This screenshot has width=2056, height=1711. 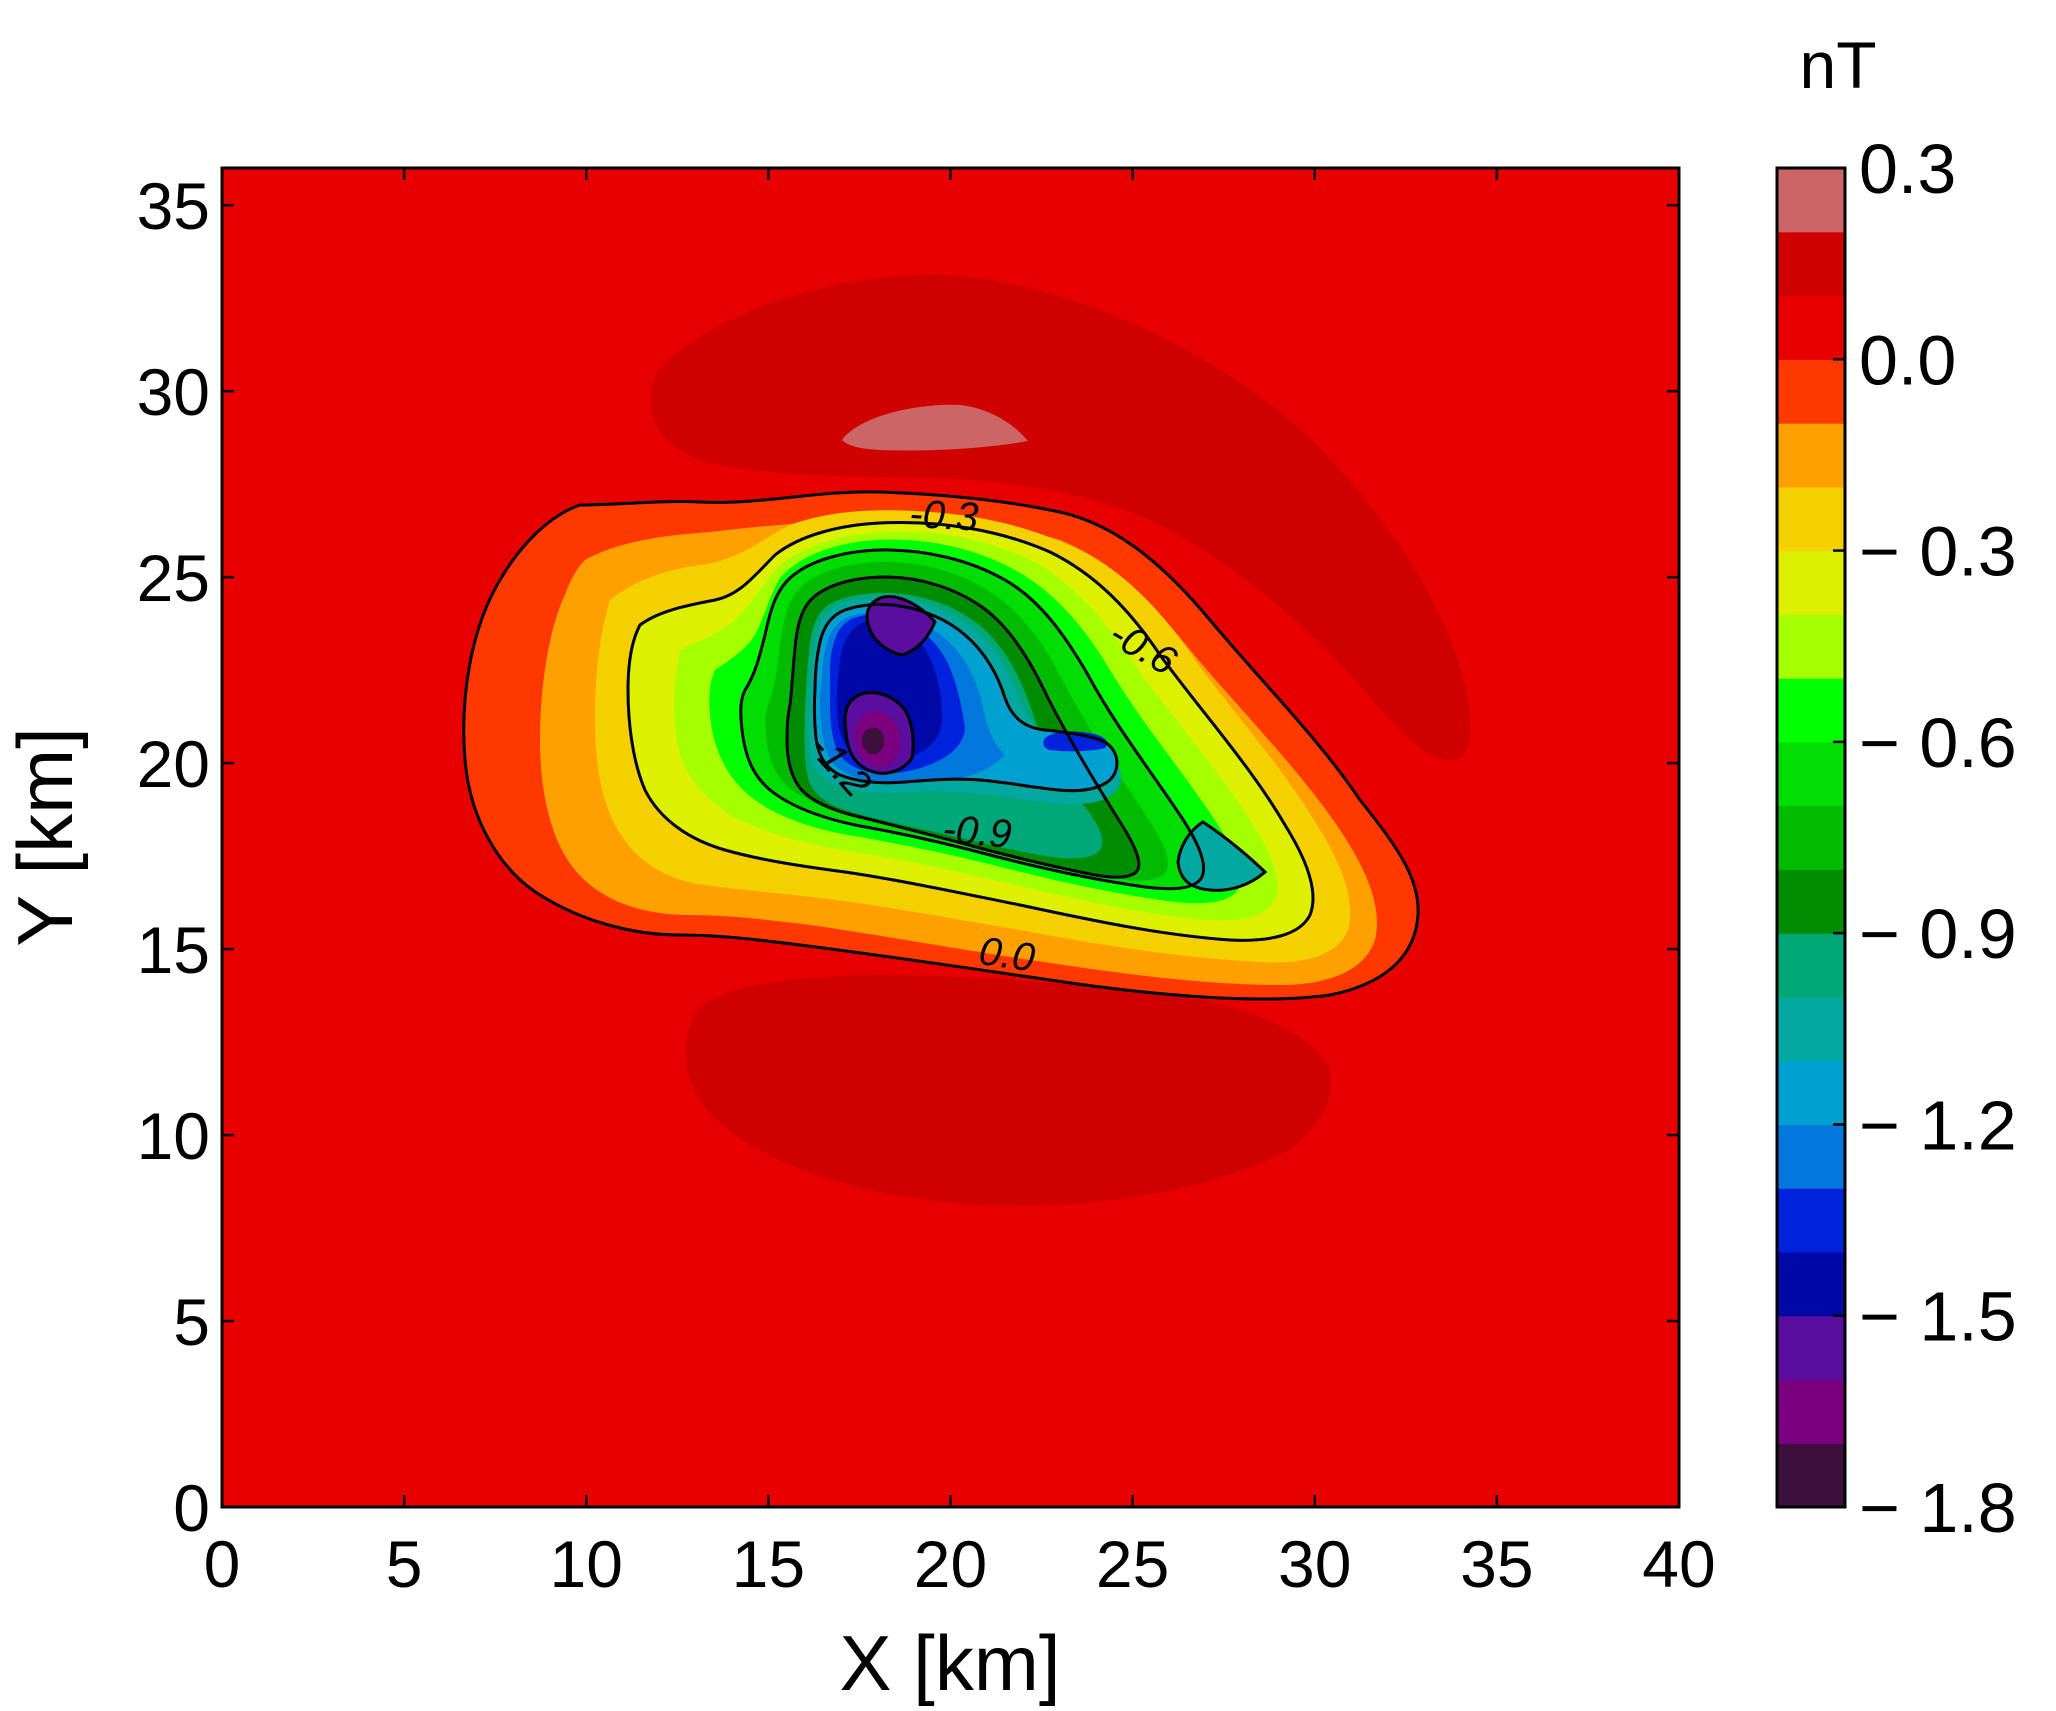 I want to click on y-tick-label: 15, so click(x=173, y=950).